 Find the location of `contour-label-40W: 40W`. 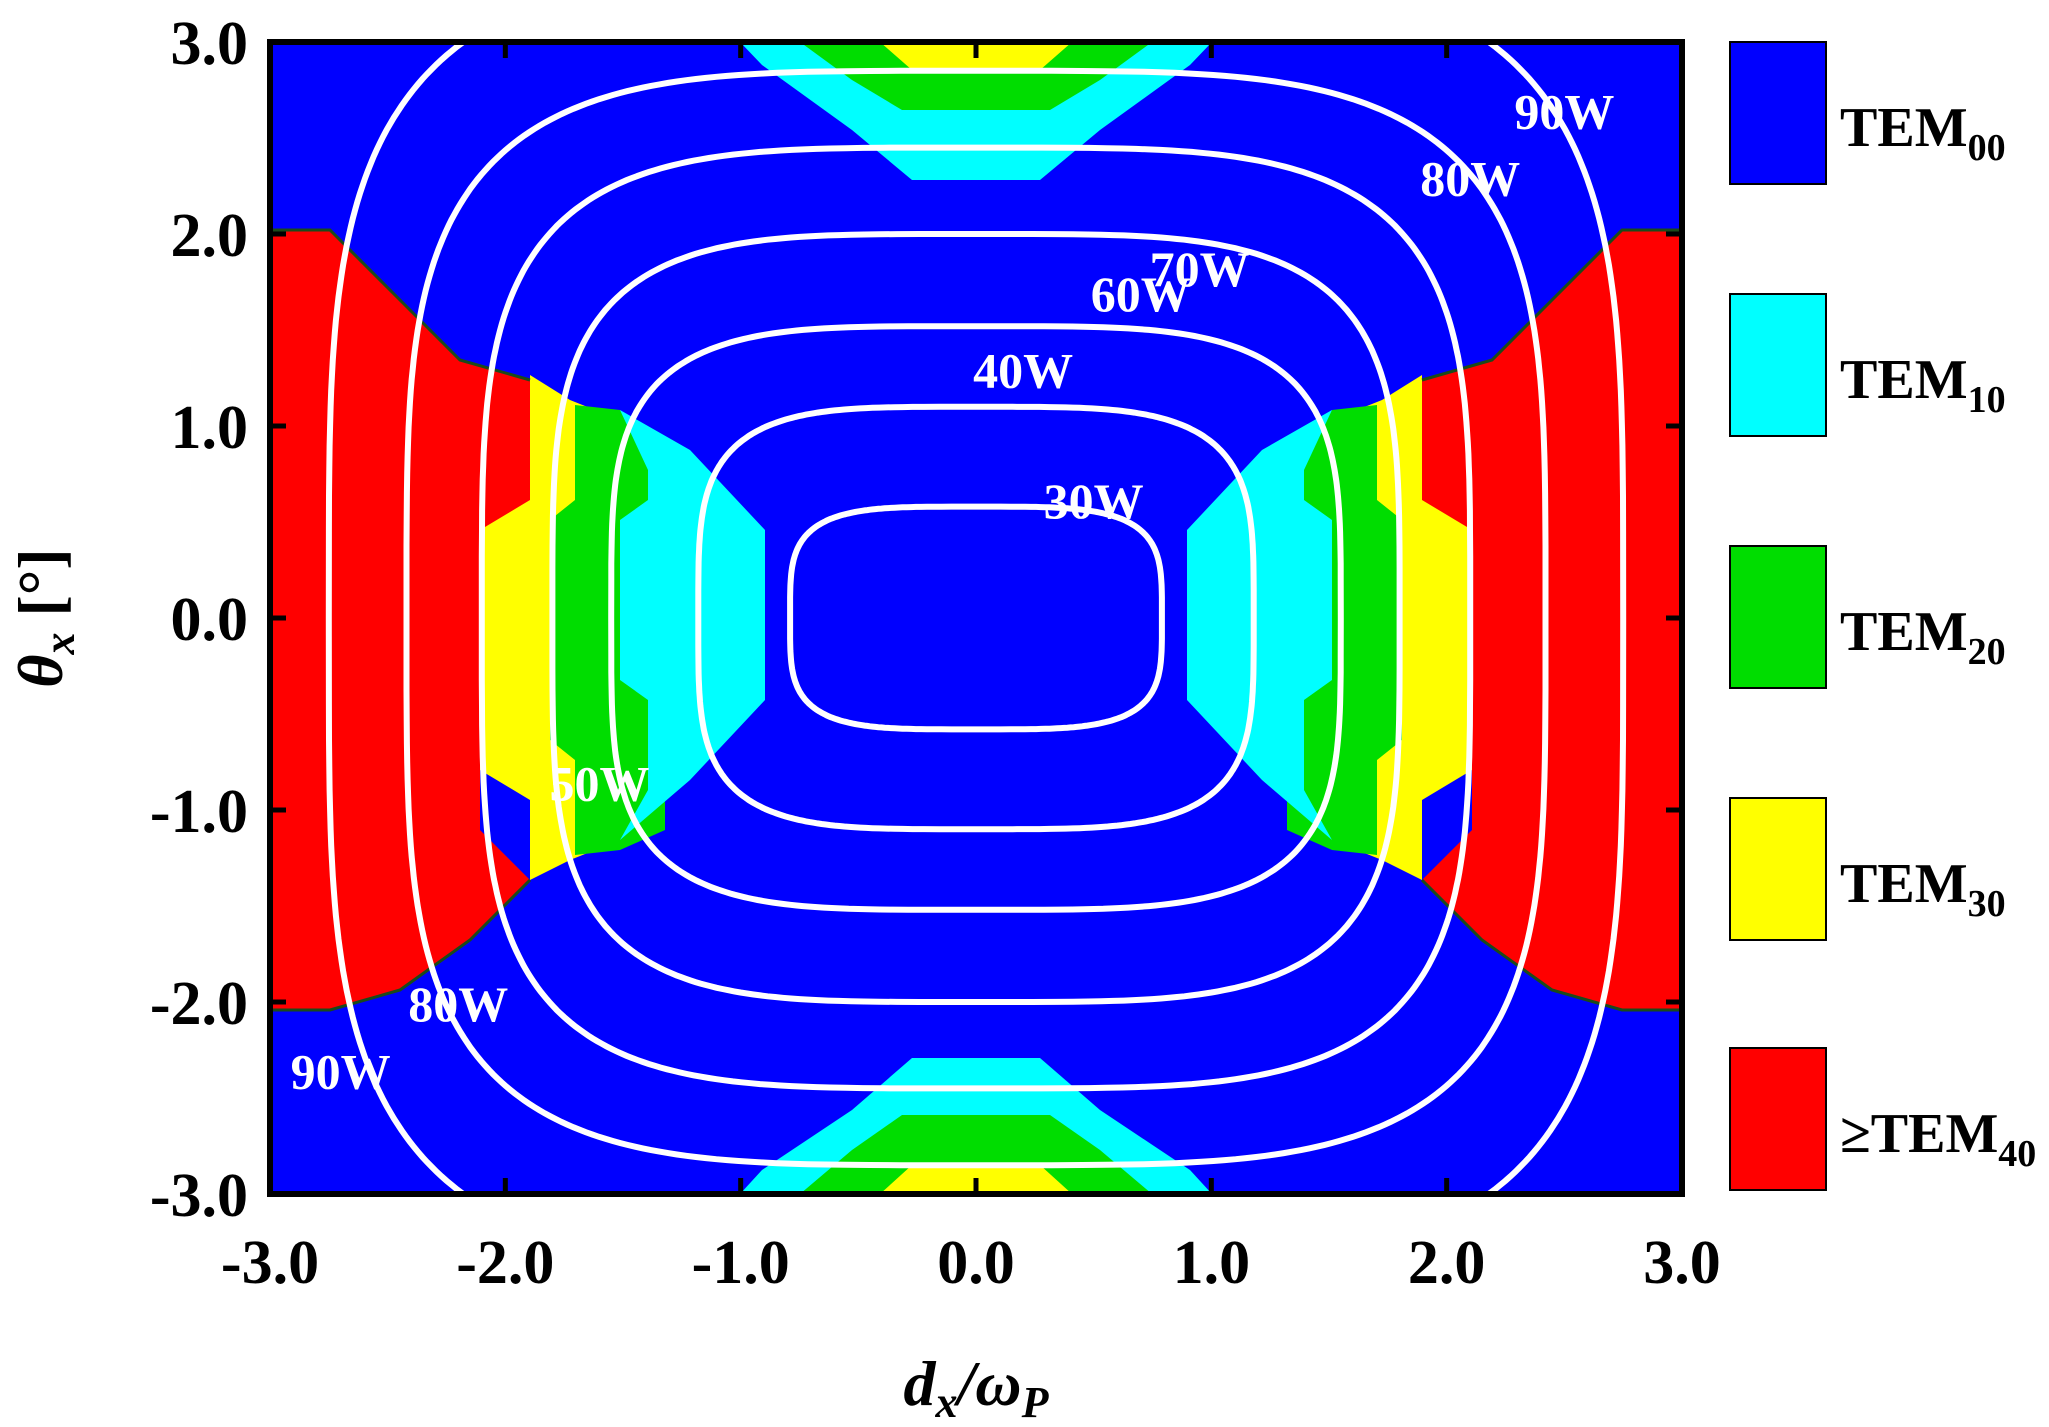

contour-label-40W: 40W is located at coordinates (1023, 371).